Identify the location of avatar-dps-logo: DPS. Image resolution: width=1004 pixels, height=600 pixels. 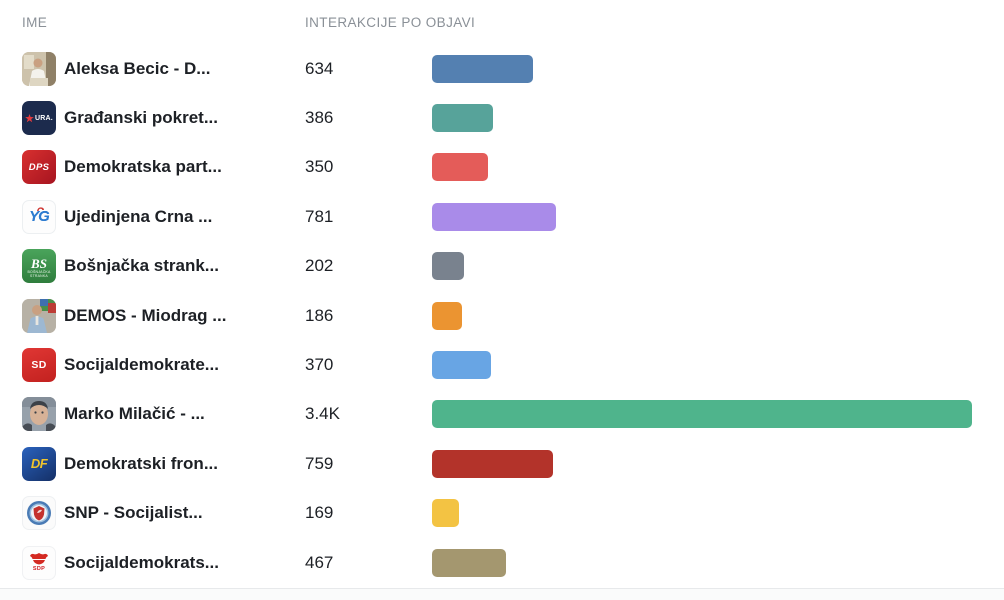
(39, 167).